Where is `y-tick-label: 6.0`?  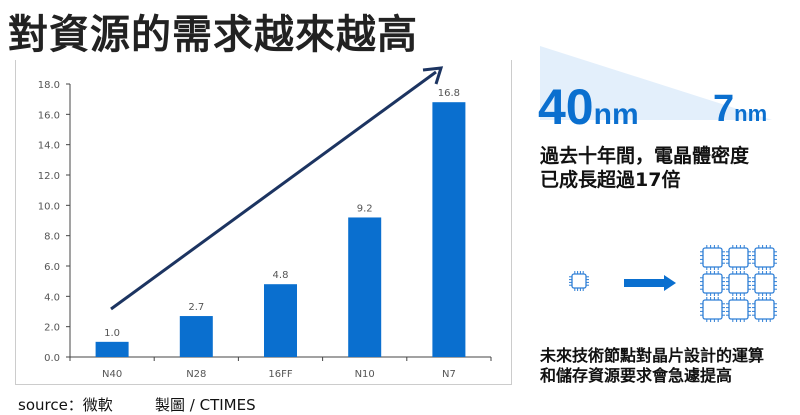 y-tick-label: 6.0 is located at coordinates (52, 267).